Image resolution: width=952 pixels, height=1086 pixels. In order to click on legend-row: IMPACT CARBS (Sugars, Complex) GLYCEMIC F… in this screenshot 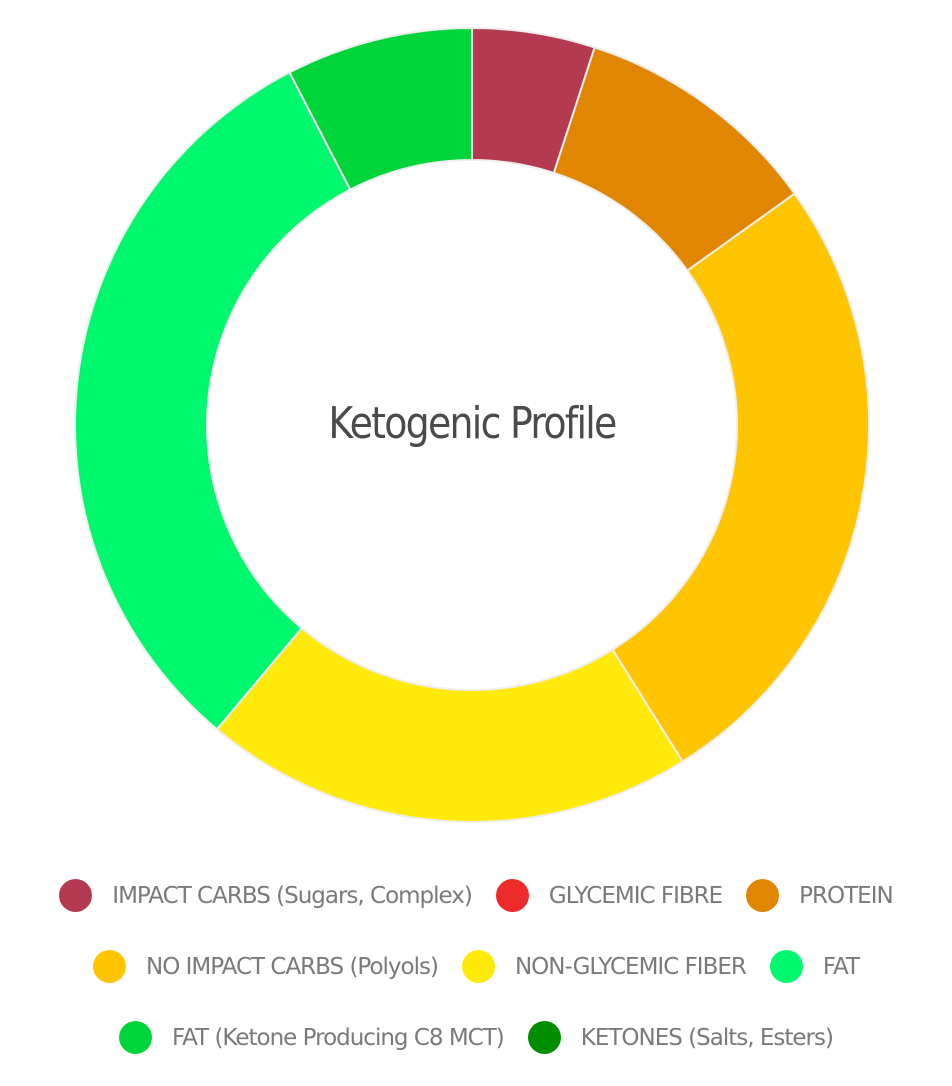, I will do `click(476, 895)`.